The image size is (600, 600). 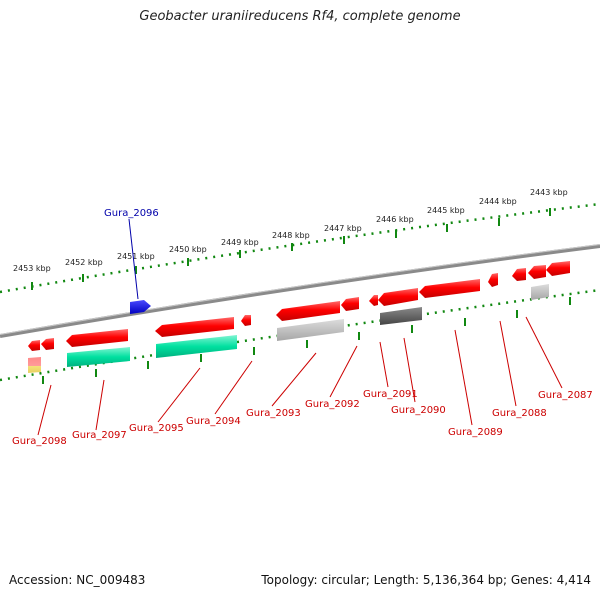 What do you see at coordinates (565, 395) in the screenshot?
I see `gene-label-gura-2087: Gura_2087` at bounding box center [565, 395].